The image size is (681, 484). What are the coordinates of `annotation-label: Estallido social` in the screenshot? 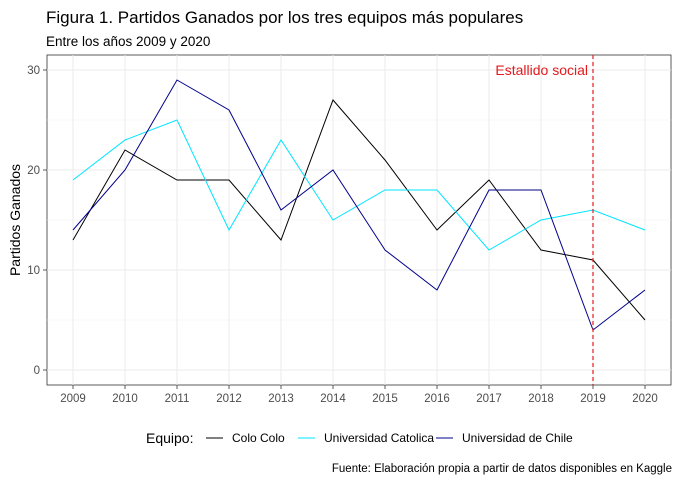 It's located at (541, 70).